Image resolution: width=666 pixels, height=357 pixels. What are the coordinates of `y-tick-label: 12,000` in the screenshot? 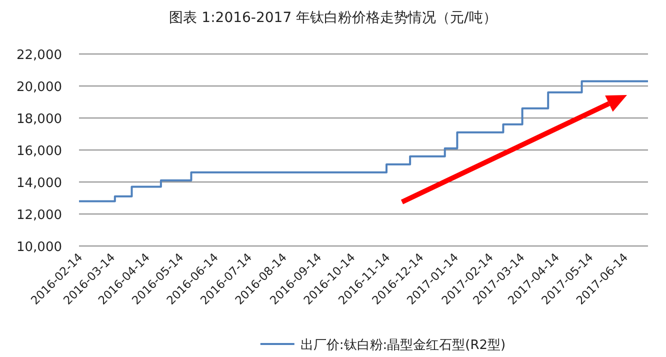 It's located at (39, 215).